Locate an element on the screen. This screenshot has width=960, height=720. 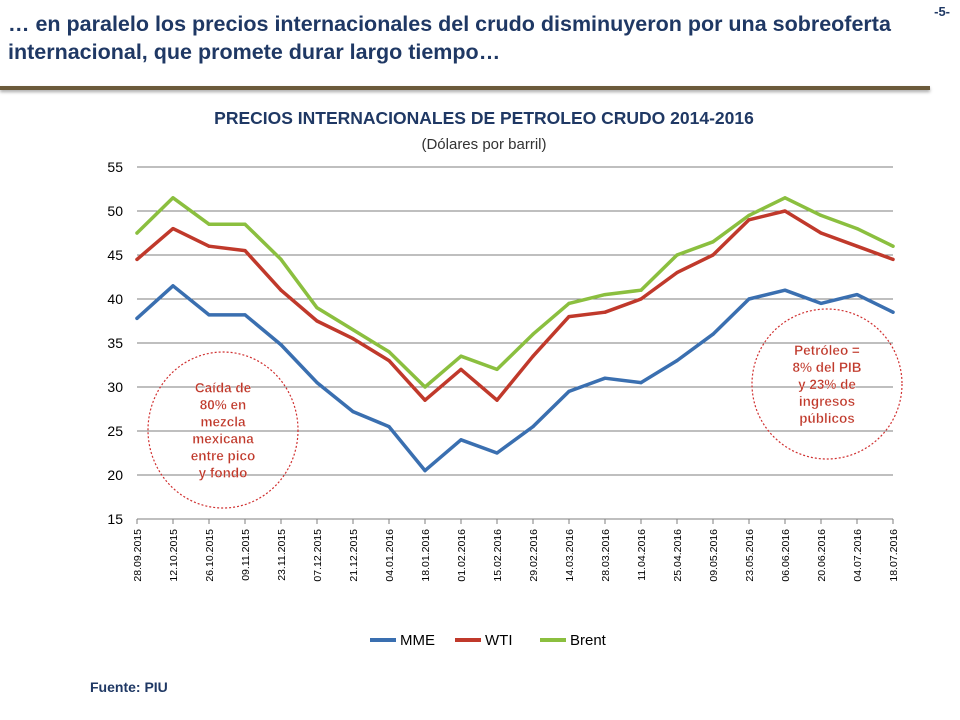
x-tick-label: 20.06.2016 is located at coordinates (822, 555).